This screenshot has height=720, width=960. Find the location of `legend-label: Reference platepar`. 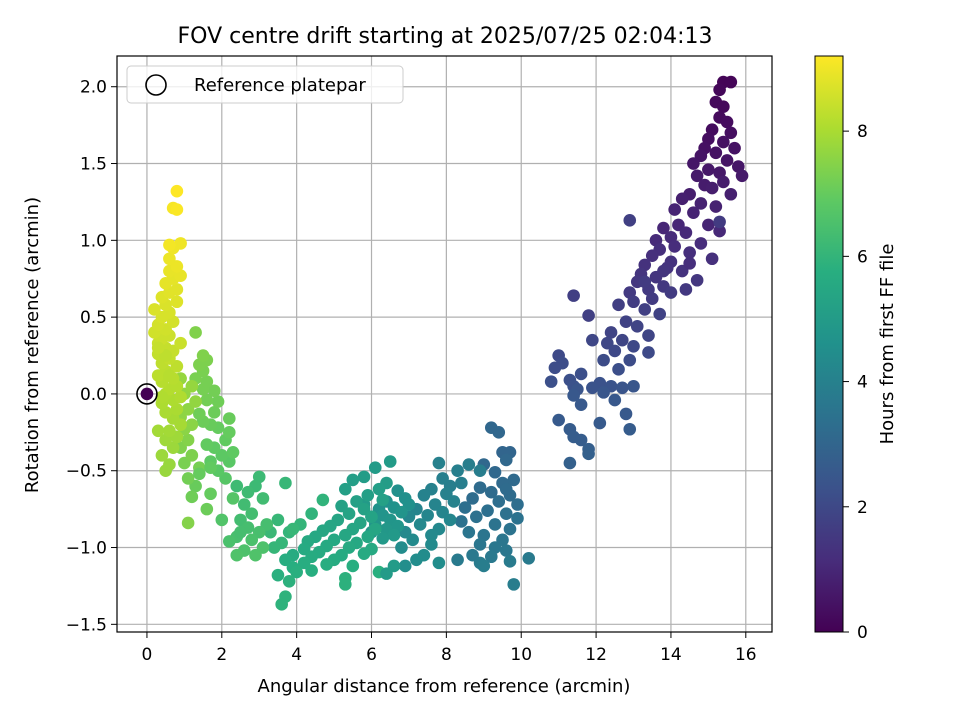

legend-label: Reference platepar is located at coordinates (280, 85).